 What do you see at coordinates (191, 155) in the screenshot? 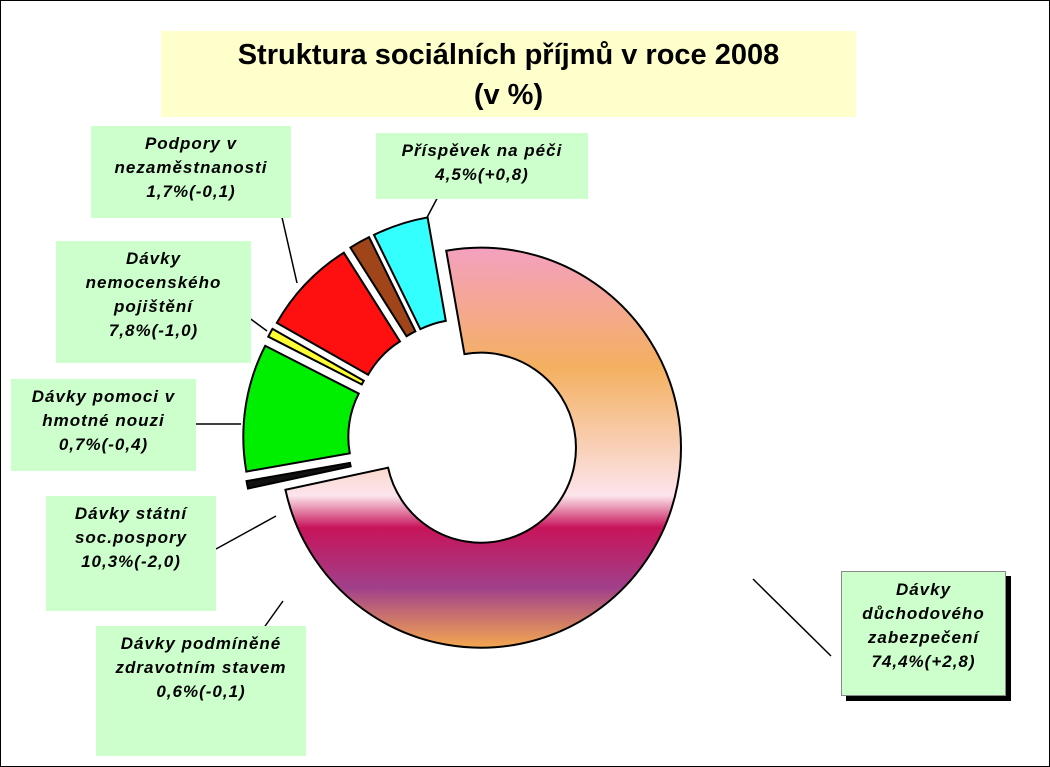
I see `category-label: Podpory v nezaměstnanosti` at bounding box center [191, 155].